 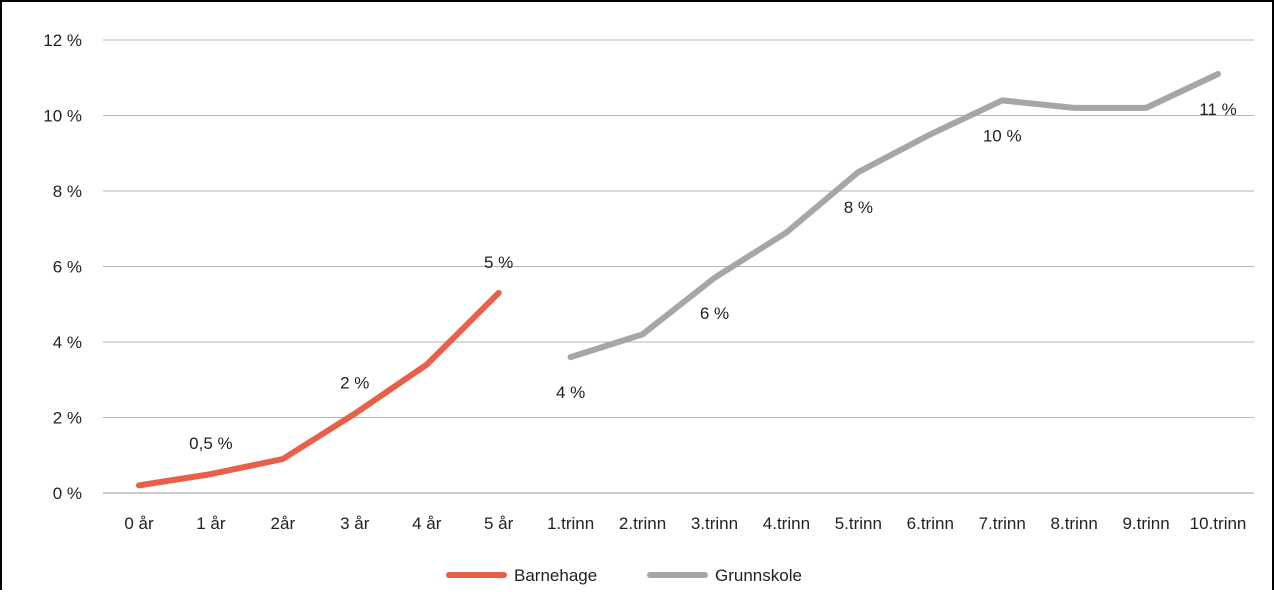 What do you see at coordinates (211, 523) in the screenshot?
I see `x-tick-label: 1 år` at bounding box center [211, 523].